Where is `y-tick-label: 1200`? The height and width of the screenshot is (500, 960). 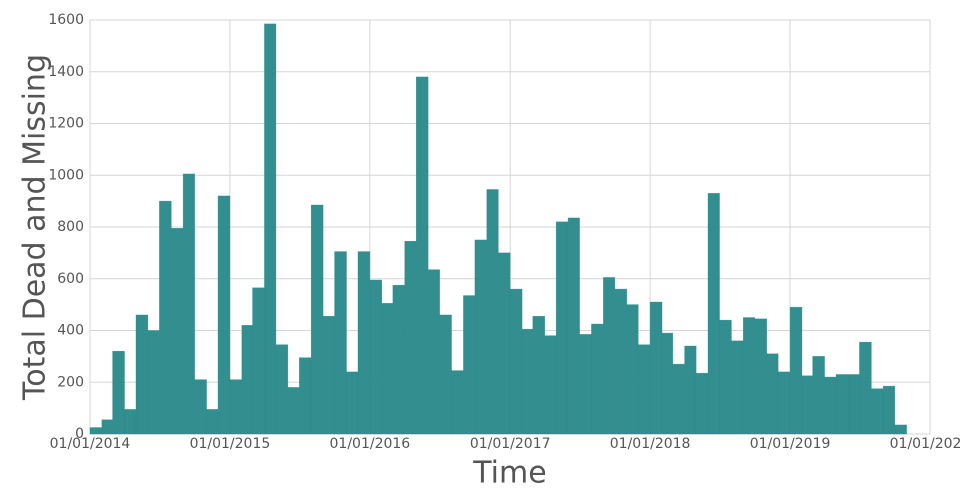
y-tick-label: 1200 is located at coordinates (66, 124).